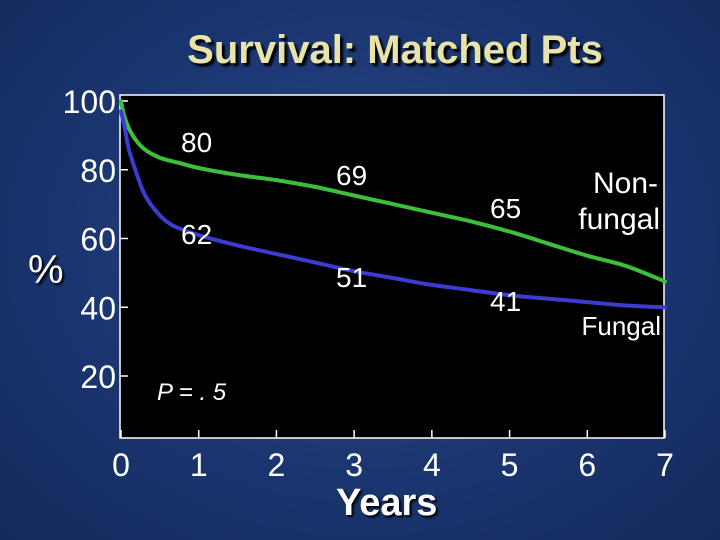 The image size is (720, 540). What do you see at coordinates (351, 277) in the screenshot?
I see `fungal-value-year3: 51` at bounding box center [351, 277].